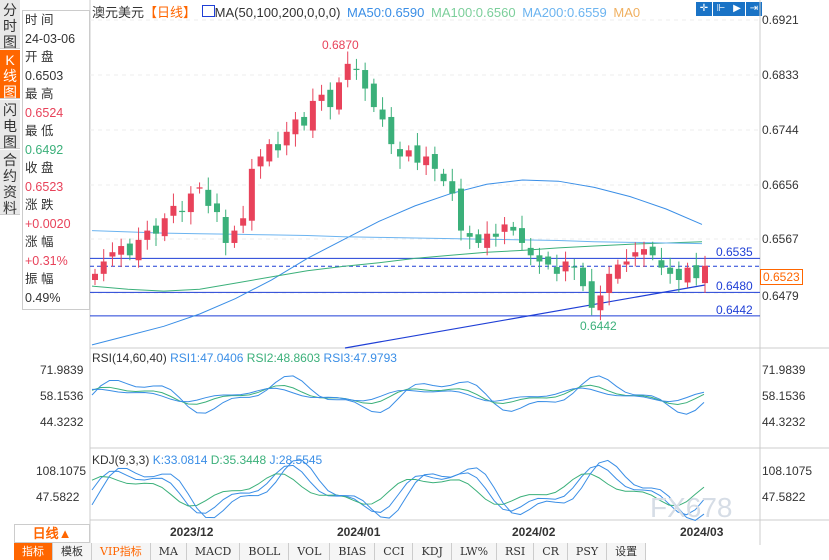 This screenshot has height=560, width=829. Describe the element at coordinates (121, 551) in the screenshot. I see `indicator-tab: VIP指标` at that location.